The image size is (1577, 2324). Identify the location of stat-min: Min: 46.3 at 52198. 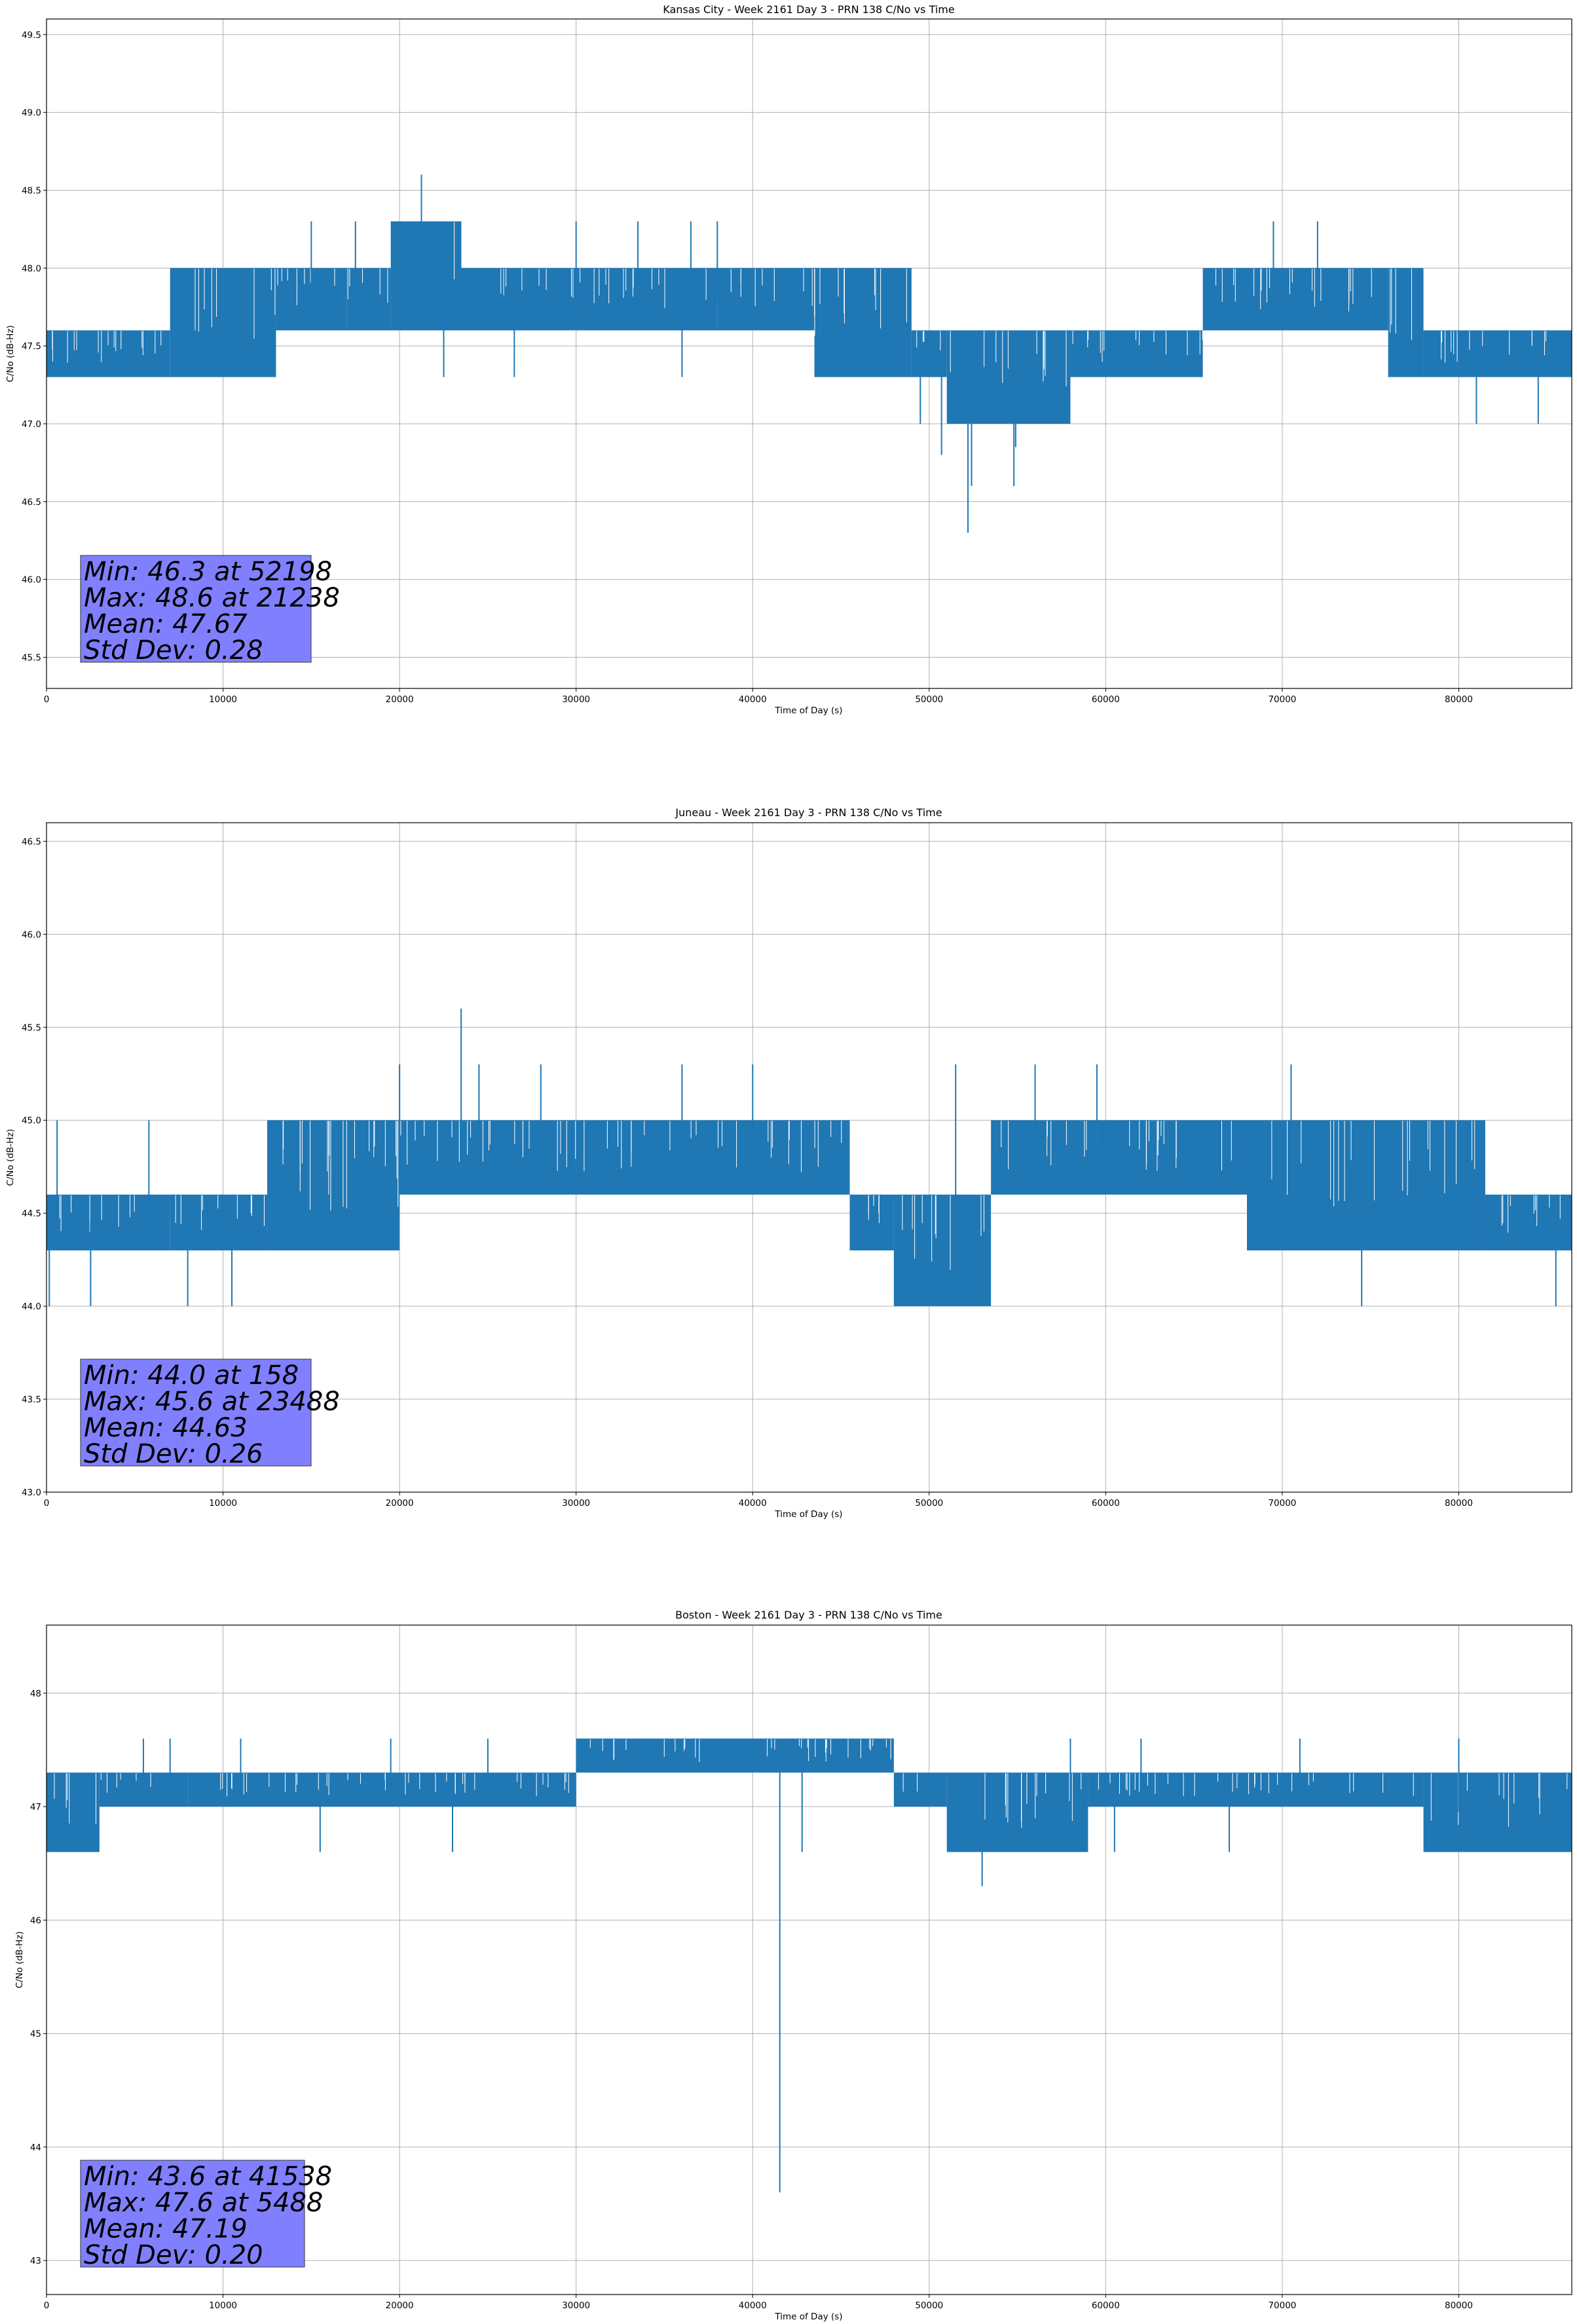
(208, 572).